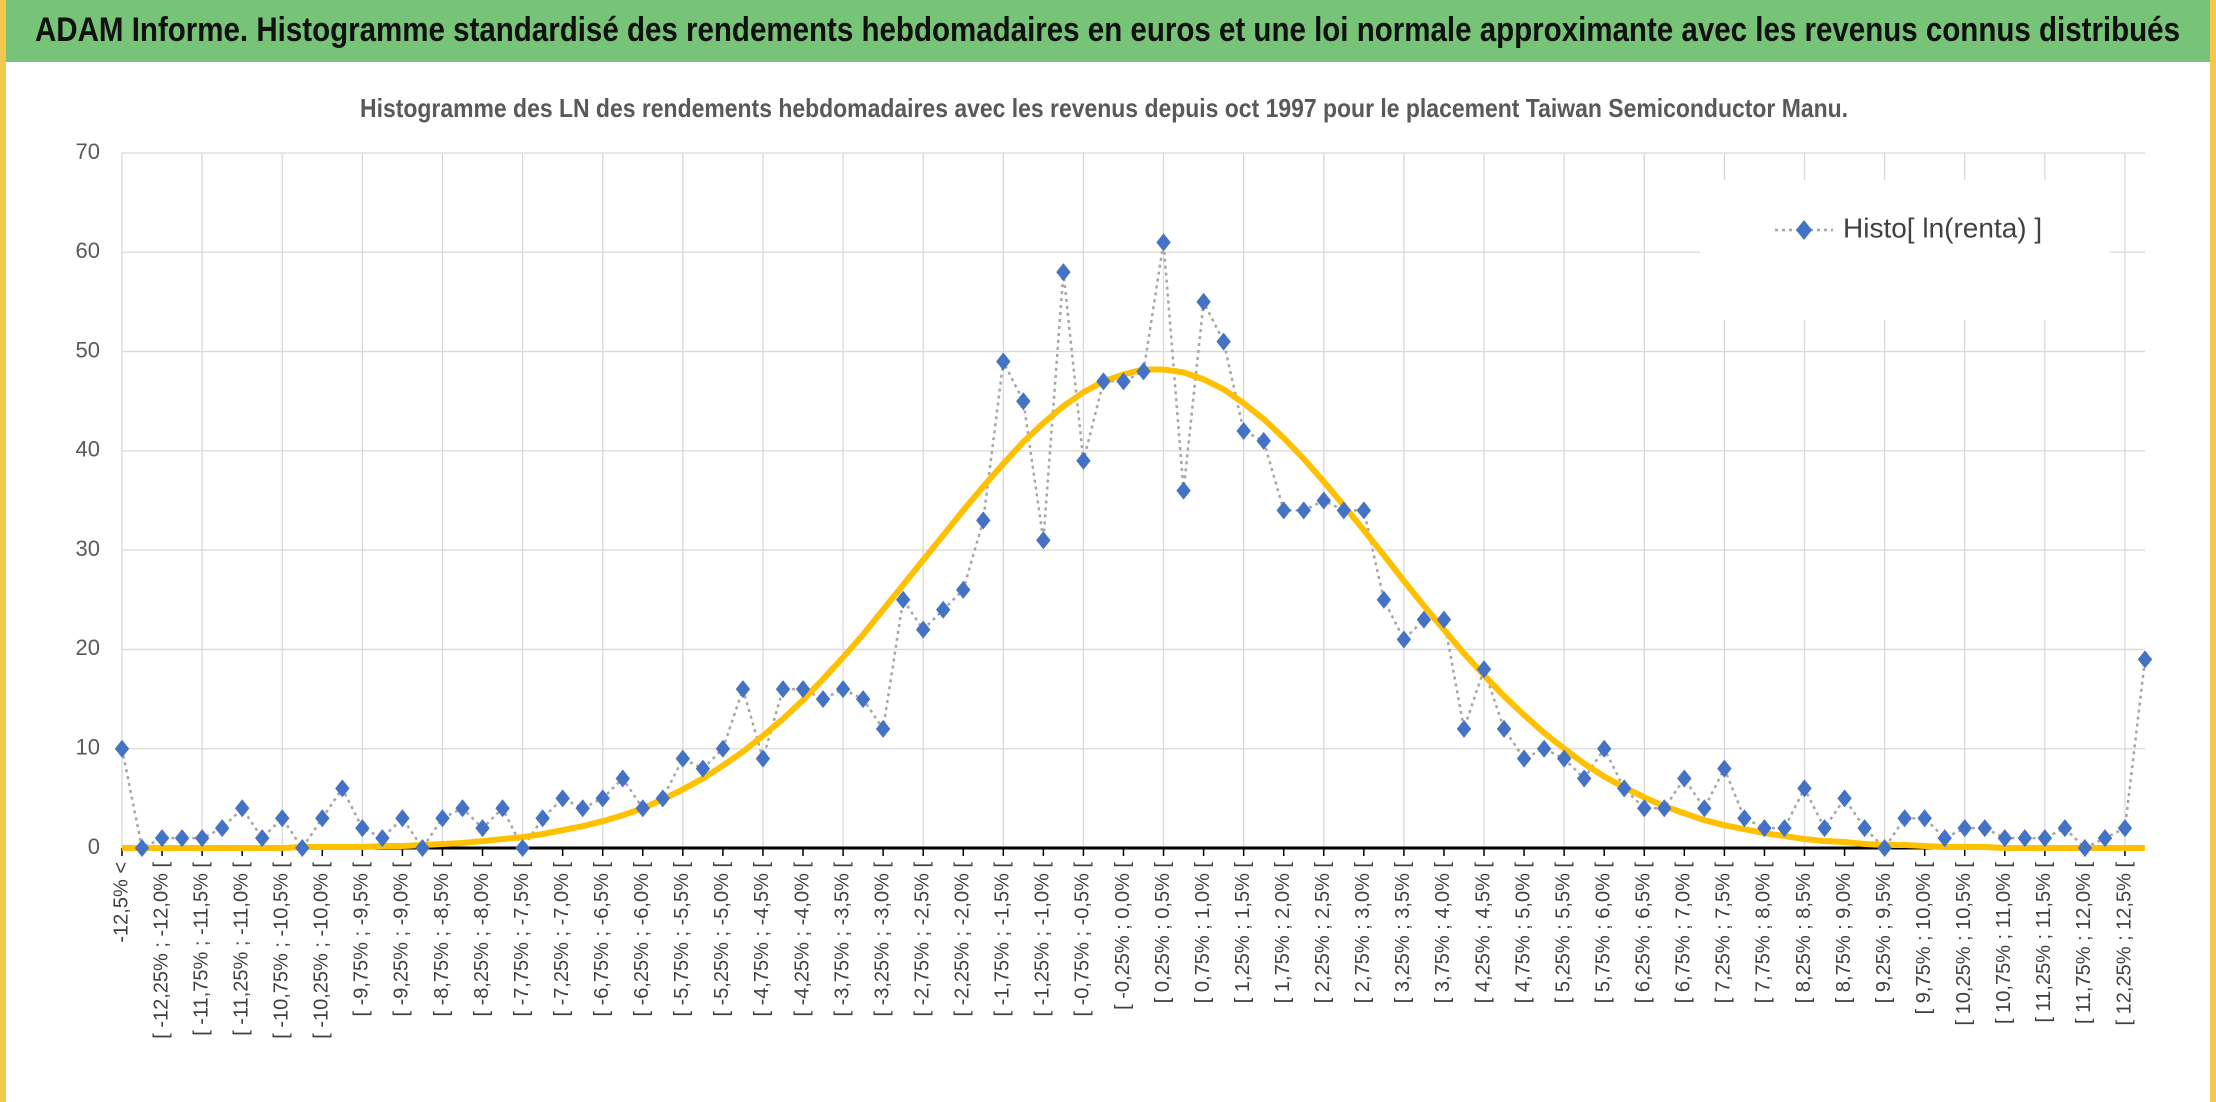  I want to click on legend-bg, so click(1905, 250).